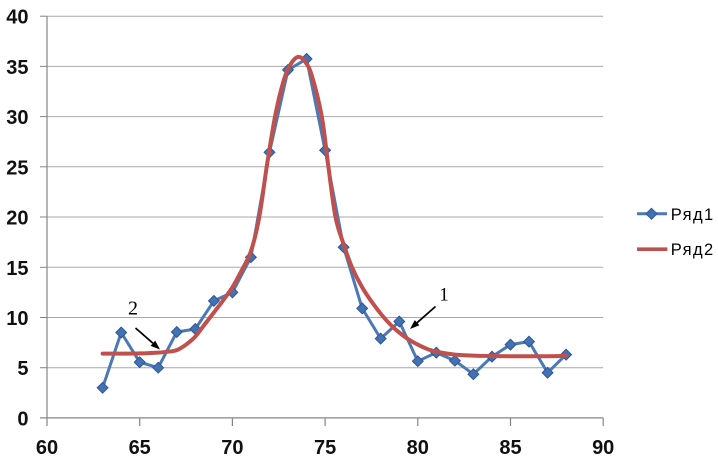 The width and height of the screenshot is (718, 460). I want to click on svg-text: 5, so click(22, 369).